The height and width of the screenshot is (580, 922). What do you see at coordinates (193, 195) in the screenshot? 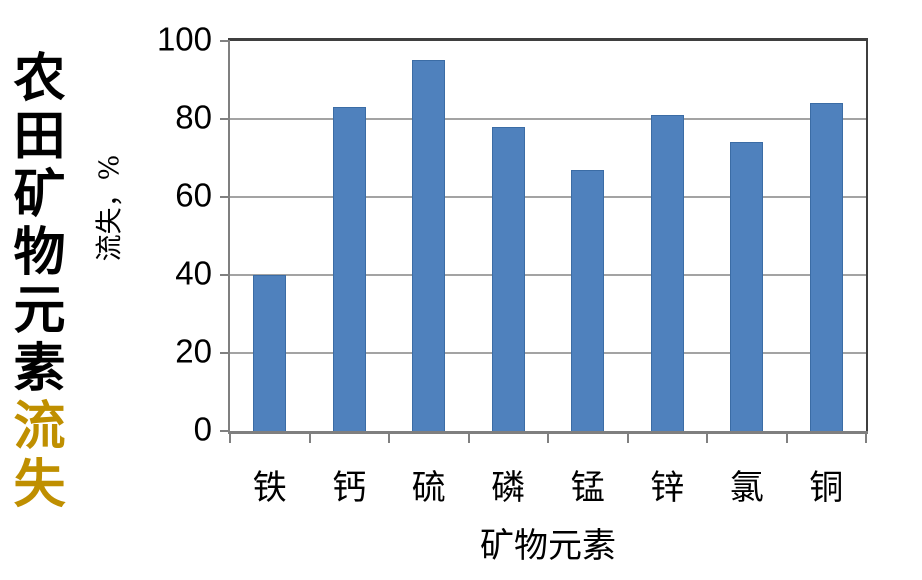
I see `y-tick-label-60: 60` at bounding box center [193, 195].